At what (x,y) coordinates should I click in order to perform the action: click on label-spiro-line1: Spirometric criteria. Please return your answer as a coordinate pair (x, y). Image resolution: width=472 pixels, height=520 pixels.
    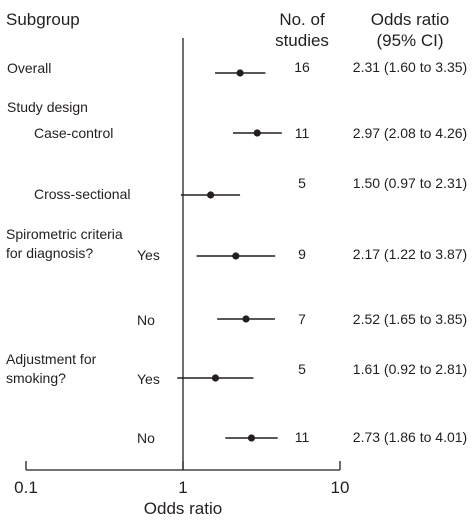
    Looking at the image, I should click on (64, 234).